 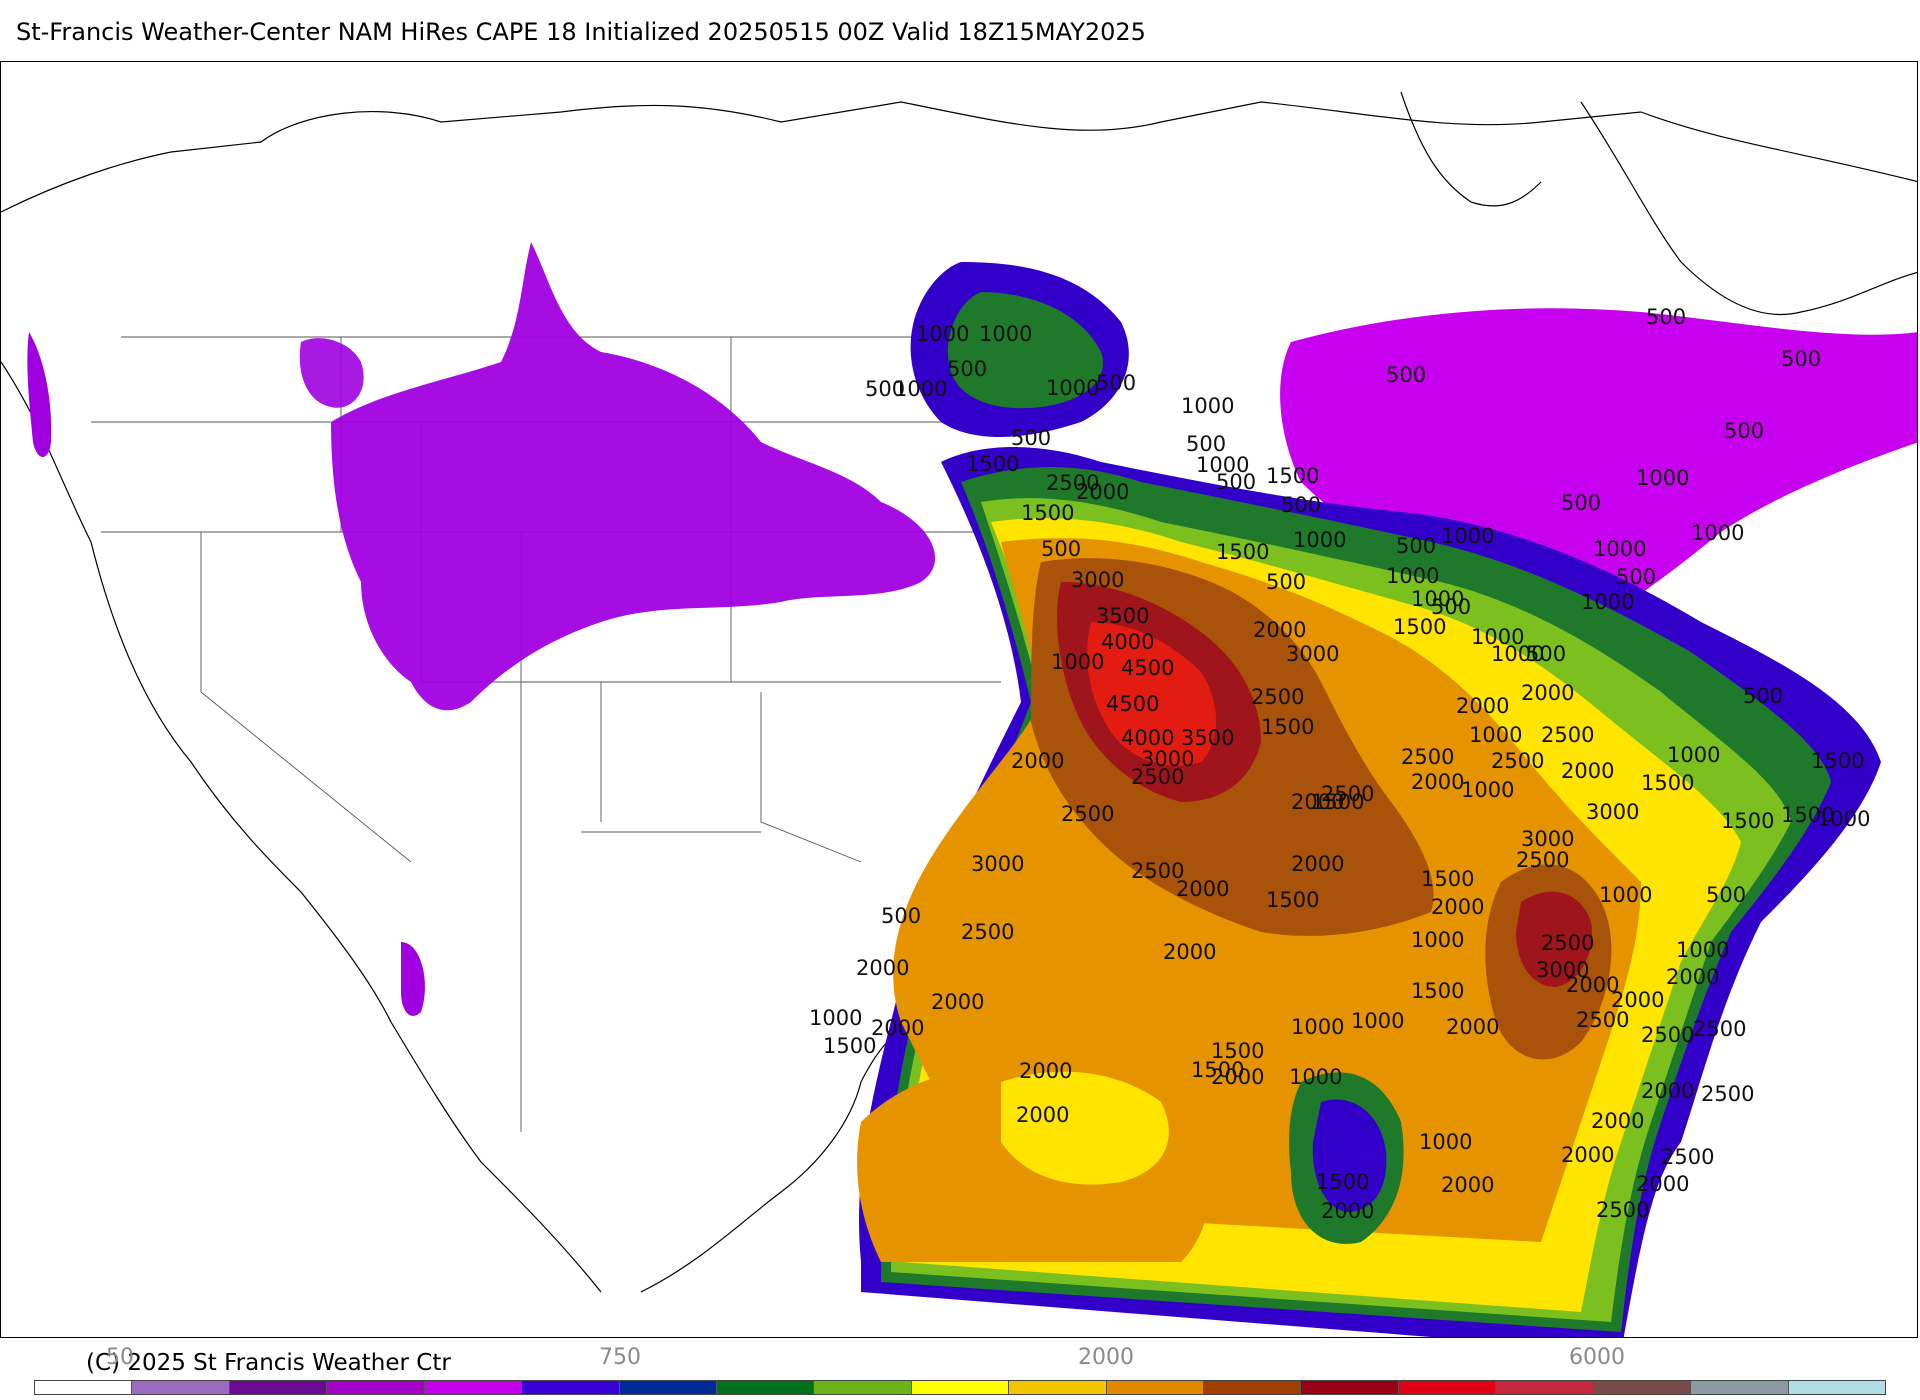 What do you see at coordinates (1151, 694) in the screenshot?
I see `cape-band-red` at bounding box center [1151, 694].